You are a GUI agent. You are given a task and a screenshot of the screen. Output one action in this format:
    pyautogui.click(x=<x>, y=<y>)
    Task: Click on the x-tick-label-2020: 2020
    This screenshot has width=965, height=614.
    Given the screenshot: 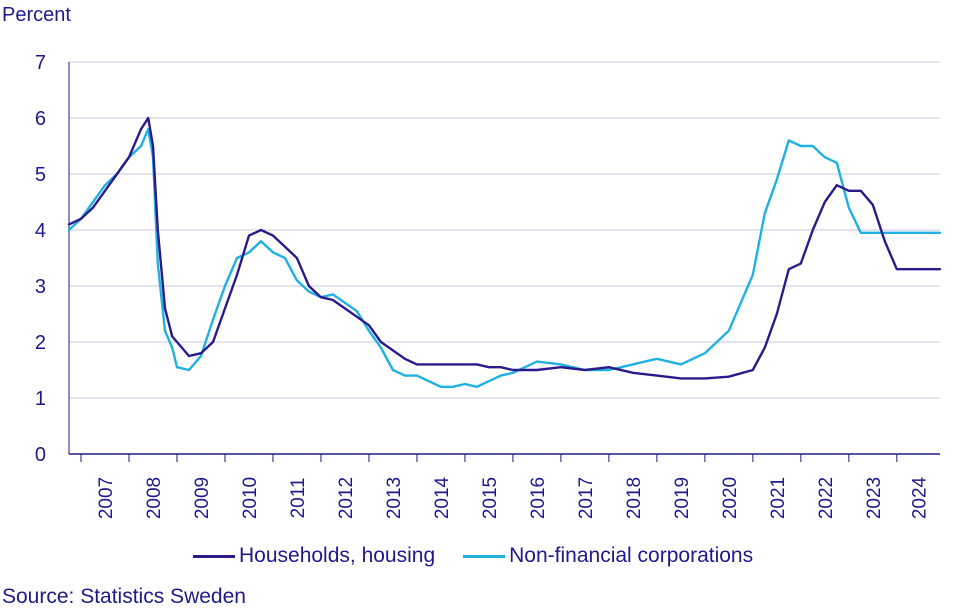 What is the action you would take?
    pyautogui.click(x=730, y=498)
    